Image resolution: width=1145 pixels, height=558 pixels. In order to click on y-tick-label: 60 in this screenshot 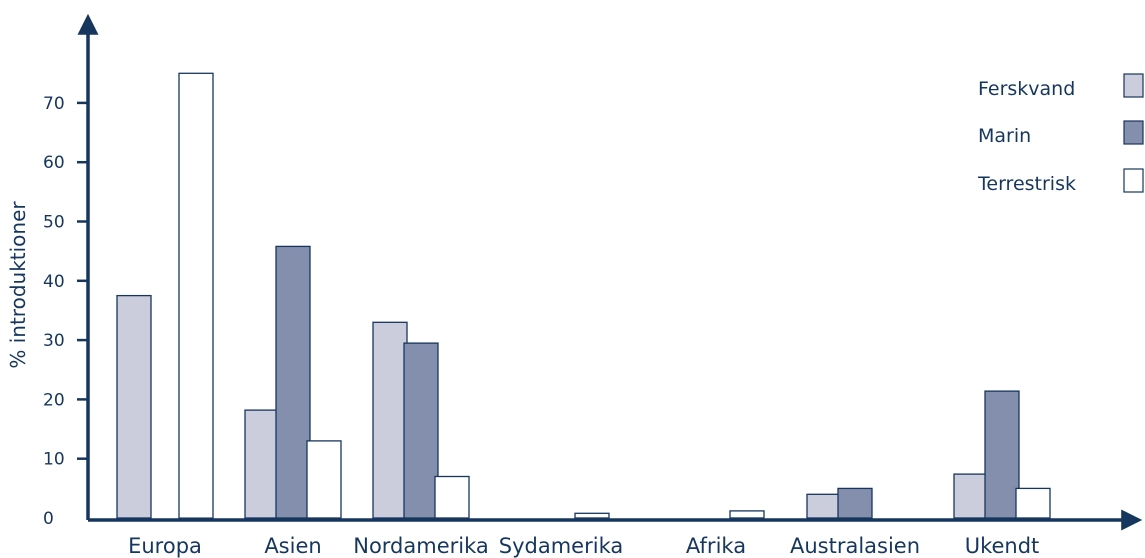, I will do `click(54, 163)`.